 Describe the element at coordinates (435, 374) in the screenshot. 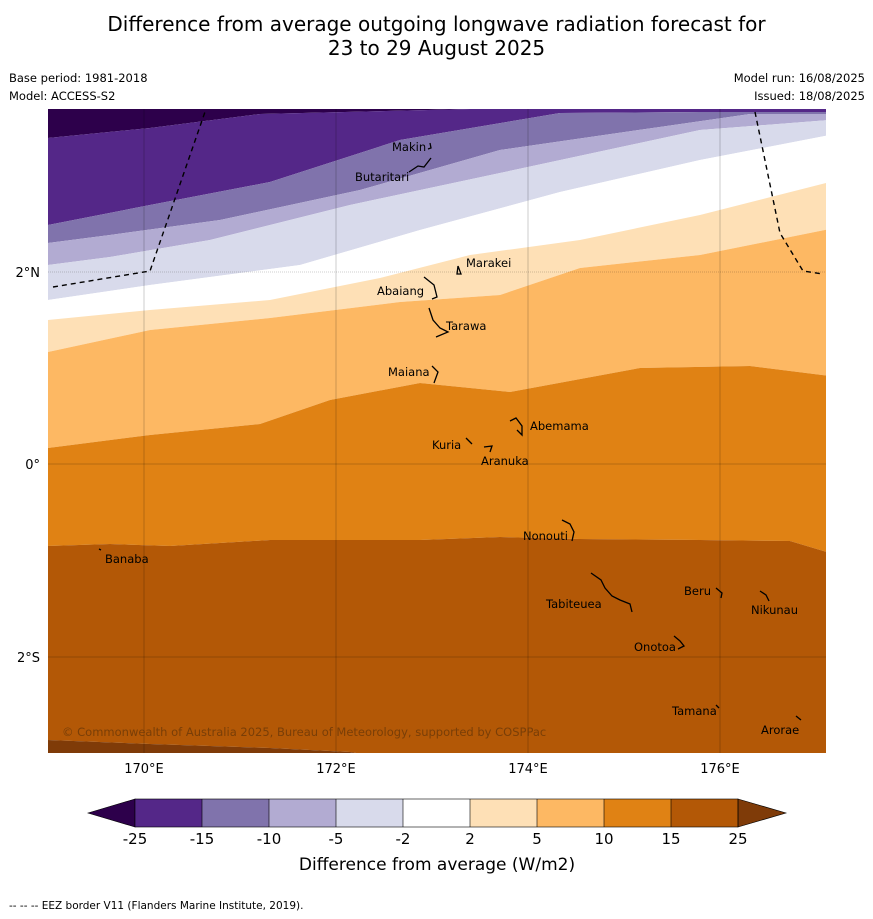

I see `island-maiana` at that location.